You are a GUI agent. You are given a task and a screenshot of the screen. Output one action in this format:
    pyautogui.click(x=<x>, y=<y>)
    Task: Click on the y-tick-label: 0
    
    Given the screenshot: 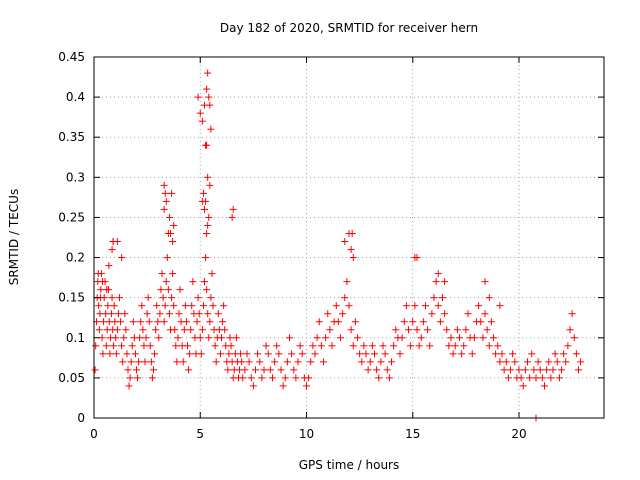 What is the action you would take?
    pyautogui.click(x=81, y=418)
    